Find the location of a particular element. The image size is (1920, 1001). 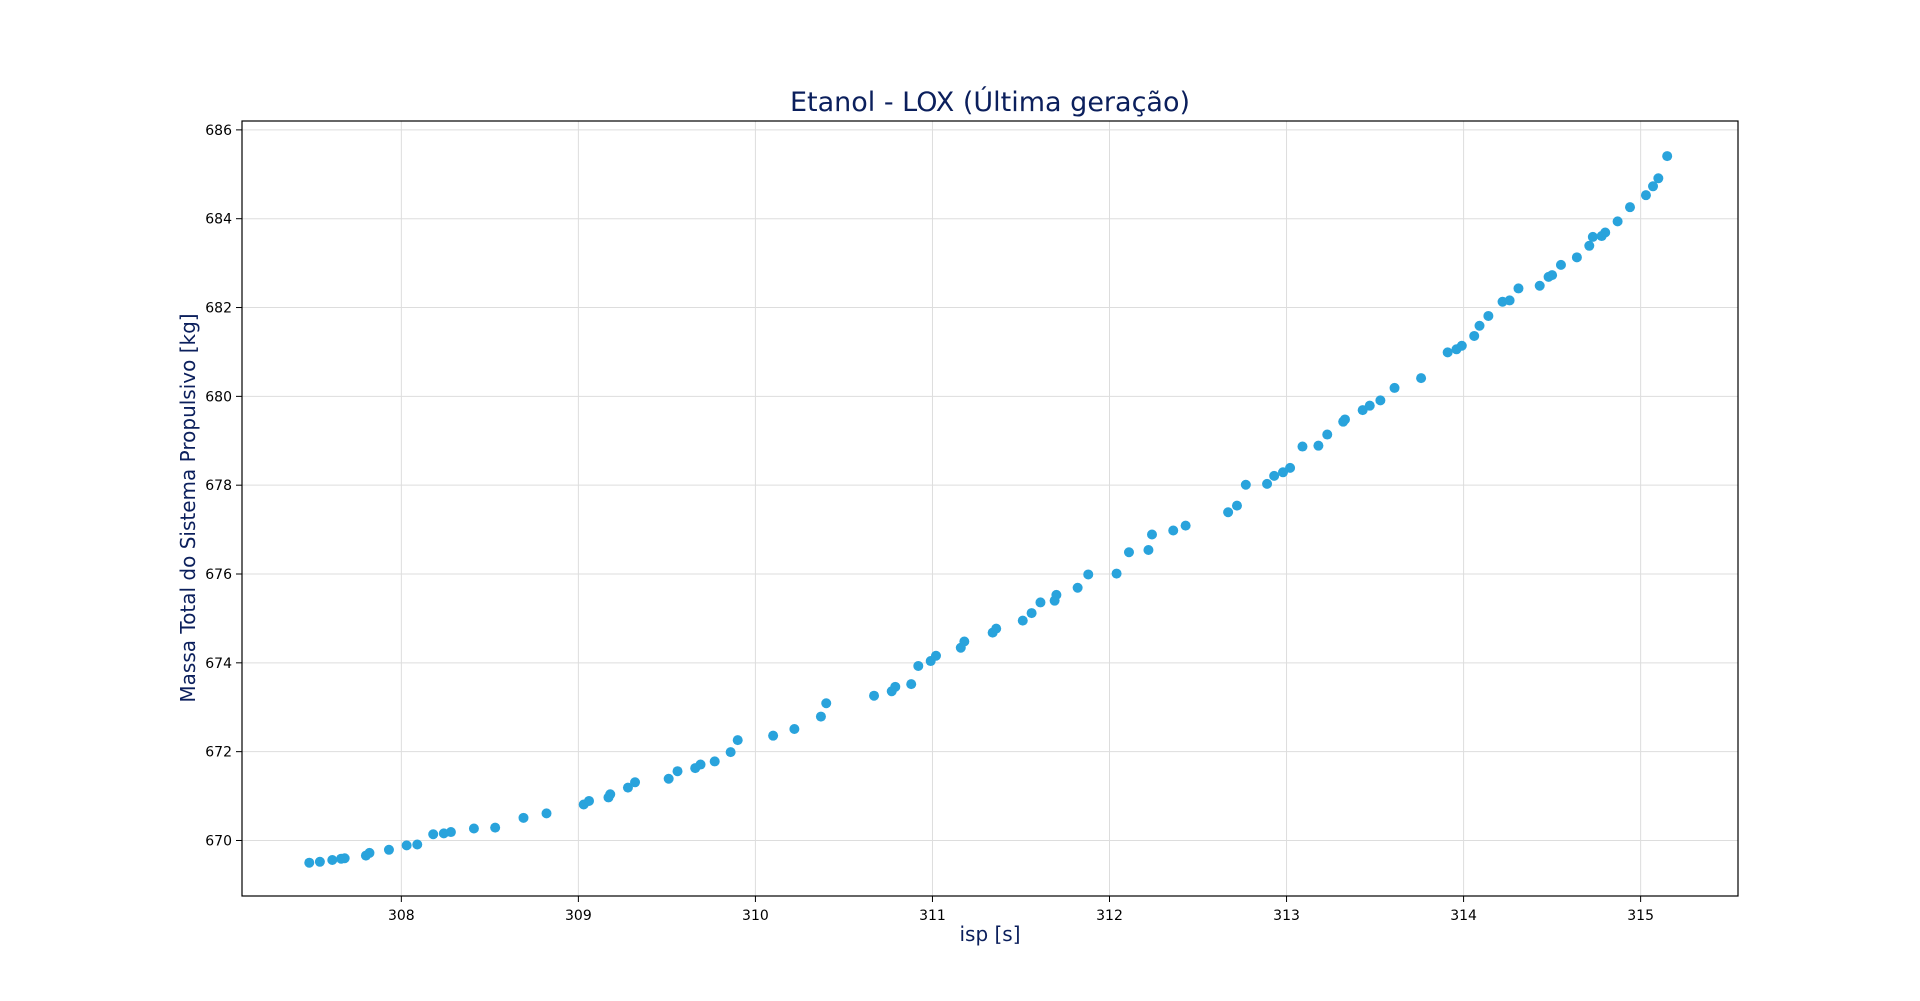

y-axis-ticks: 670 672 674 676 678 680 682 684 686 is located at coordinates (223, 486).